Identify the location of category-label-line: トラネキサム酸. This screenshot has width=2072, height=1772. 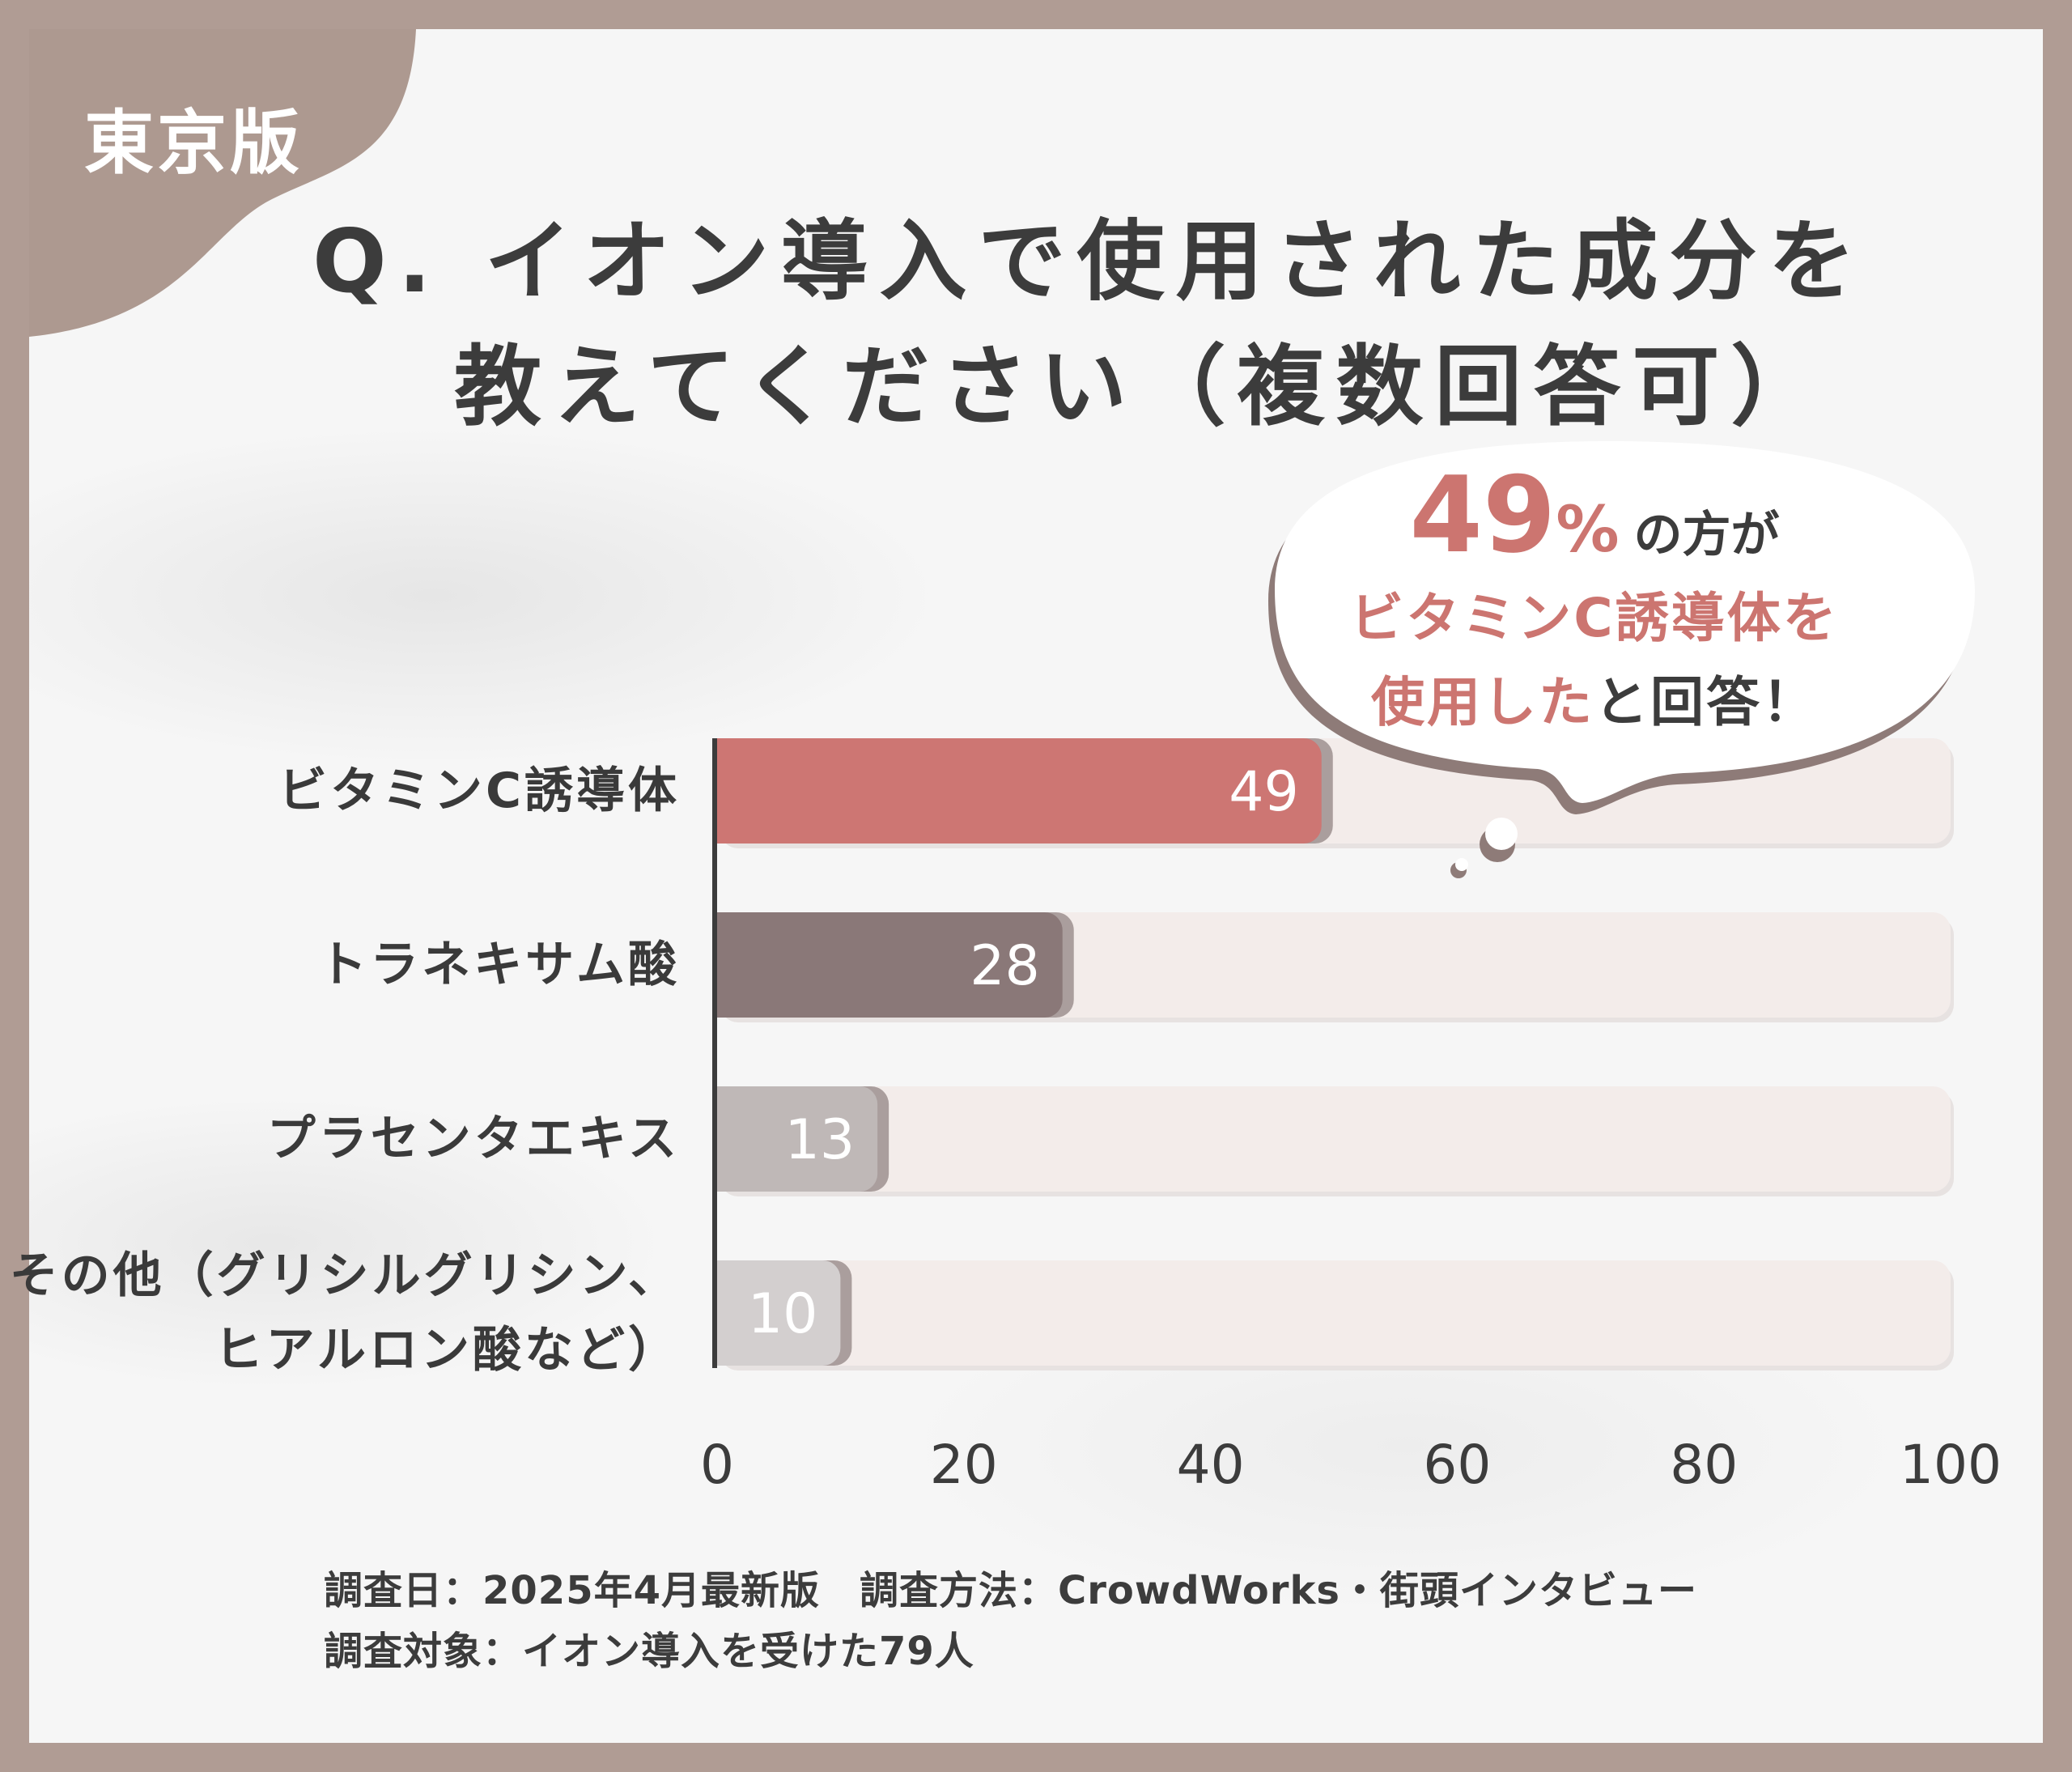
(499, 965).